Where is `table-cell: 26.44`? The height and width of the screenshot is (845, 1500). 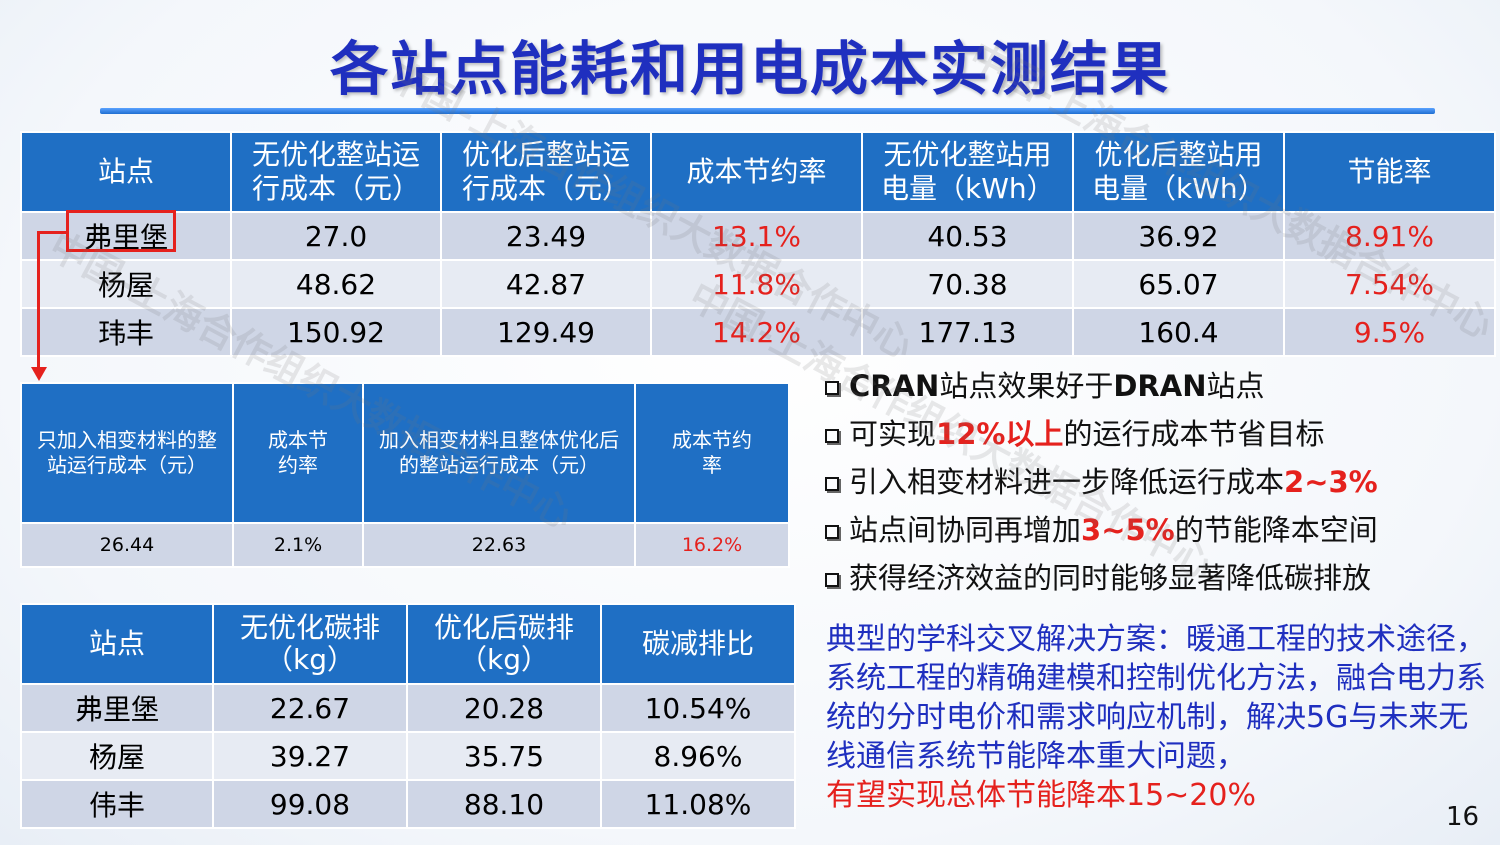 table-cell: 26.44 is located at coordinates (127, 545).